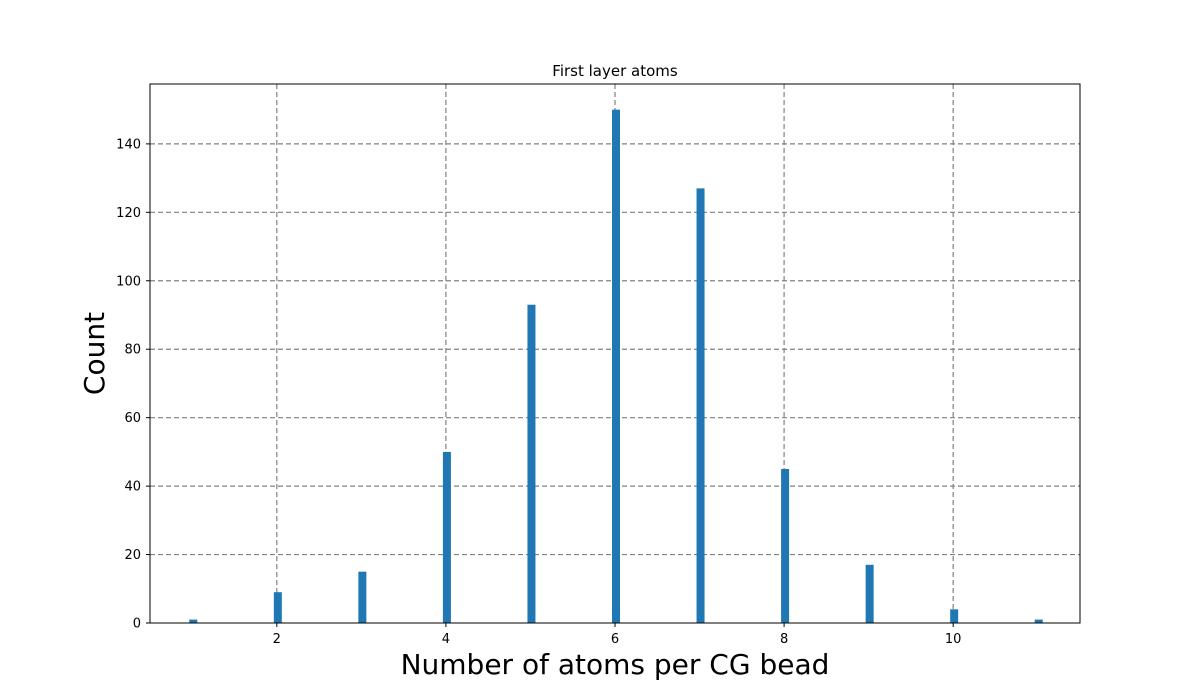 This screenshot has width=1200, height=700. I want to click on y-tick-label: 100, so click(128, 281).